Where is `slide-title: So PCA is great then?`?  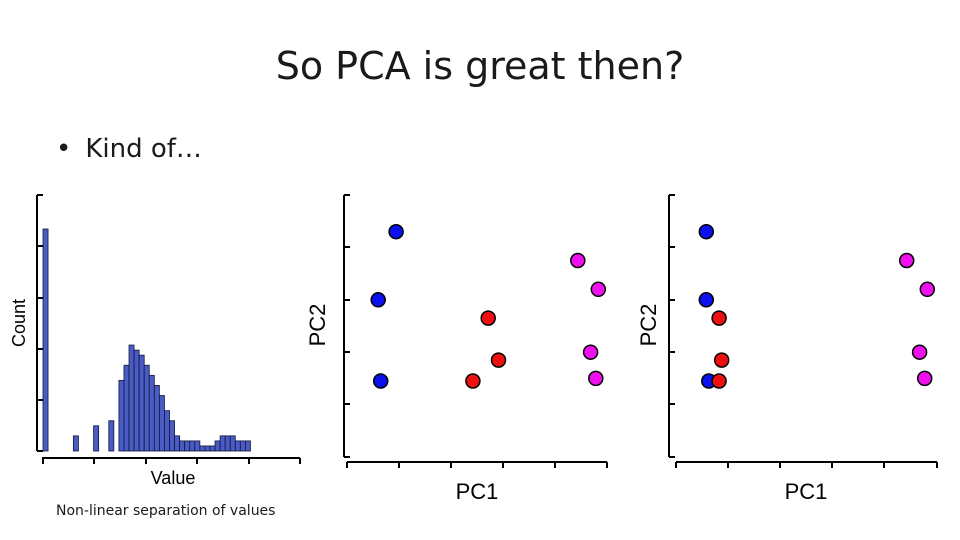
slide-title: So PCA is great then? is located at coordinates (480, 66).